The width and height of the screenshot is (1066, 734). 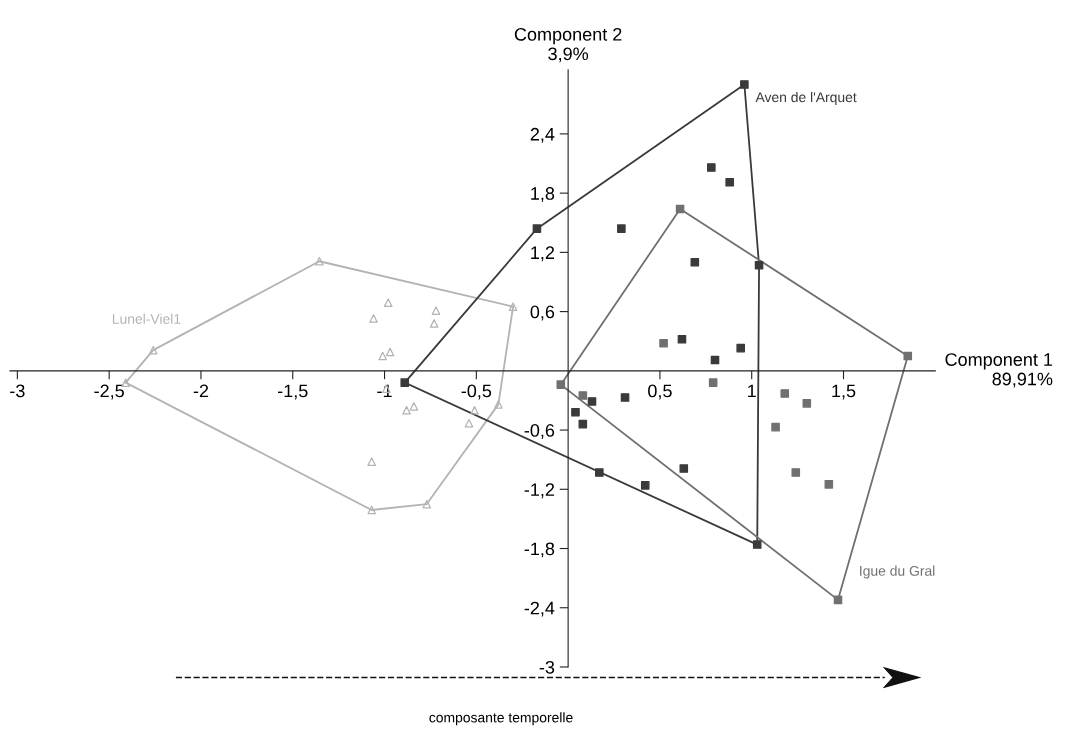 I want to click on text: Lunel-Viel1, so click(x=146, y=318).